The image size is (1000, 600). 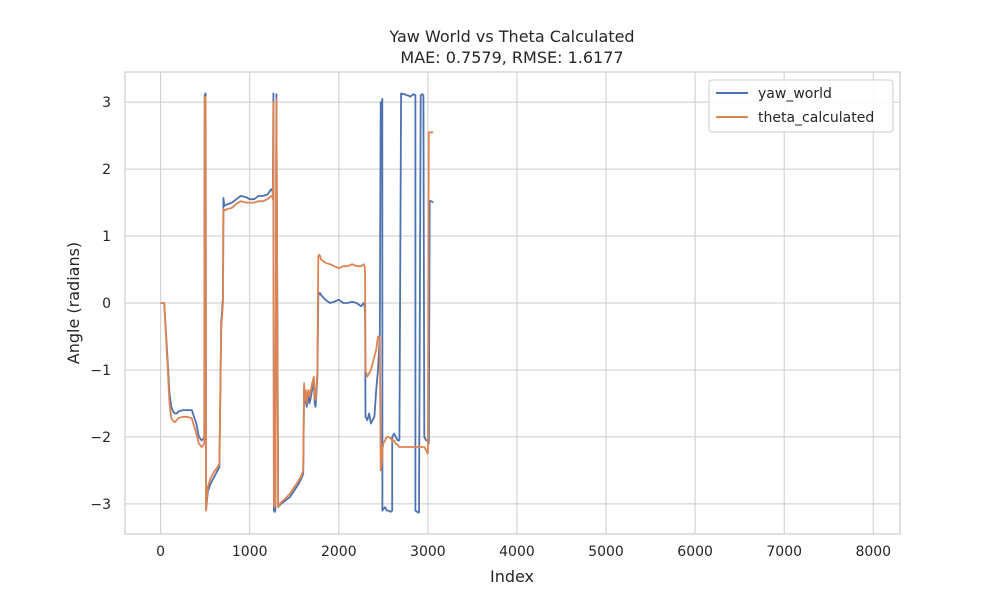 I want to click on x-tick-label: 4000, so click(x=517, y=552).